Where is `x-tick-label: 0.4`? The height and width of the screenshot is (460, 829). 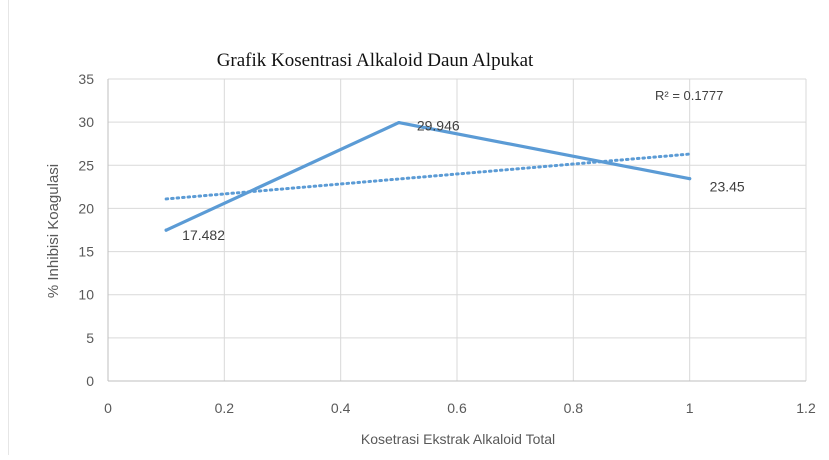
x-tick-label: 0.4 is located at coordinates (341, 408).